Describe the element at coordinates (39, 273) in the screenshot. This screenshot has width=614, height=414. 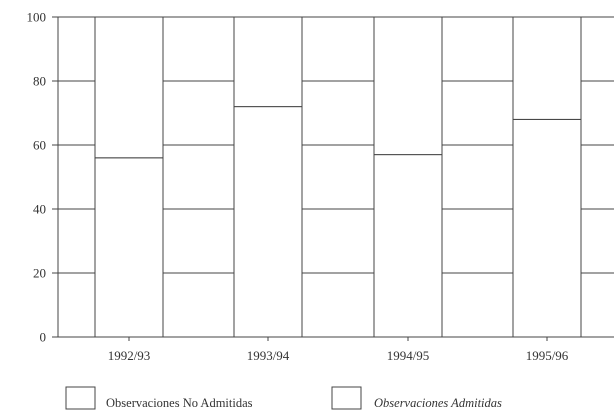
I see `y-tick-label: 20` at that location.